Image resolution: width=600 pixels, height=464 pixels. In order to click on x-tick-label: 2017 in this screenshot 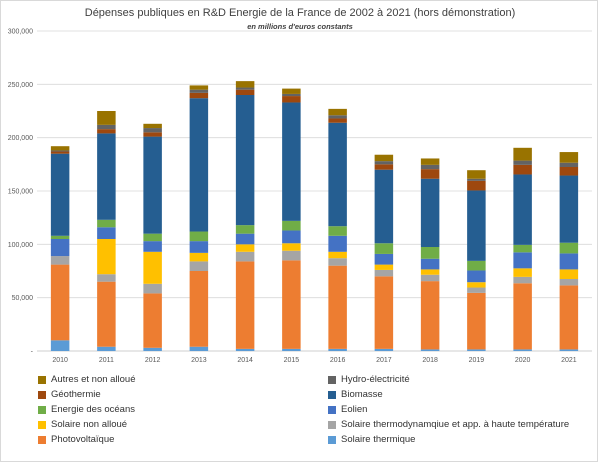, I will do `click(384, 360)`.